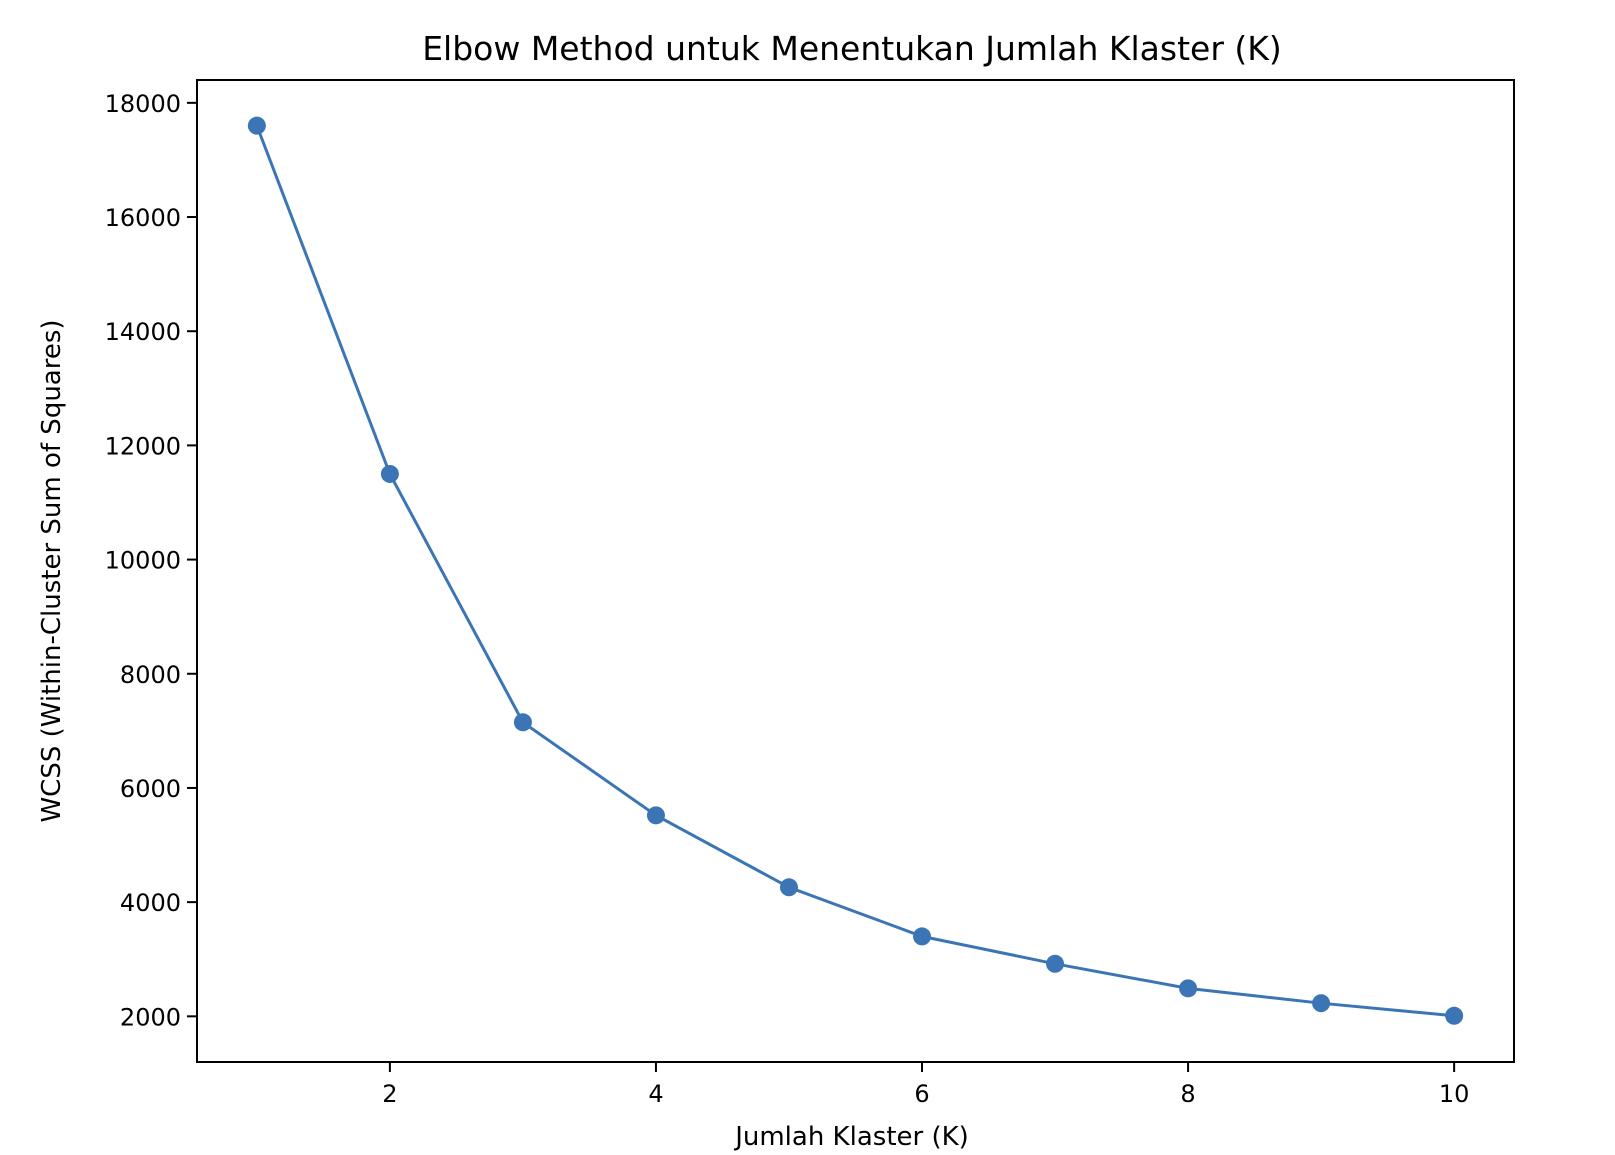 The image size is (1615, 1155). Describe the element at coordinates (150, 675) in the screenshot. I see `y-tick-label: 8000` at that location.